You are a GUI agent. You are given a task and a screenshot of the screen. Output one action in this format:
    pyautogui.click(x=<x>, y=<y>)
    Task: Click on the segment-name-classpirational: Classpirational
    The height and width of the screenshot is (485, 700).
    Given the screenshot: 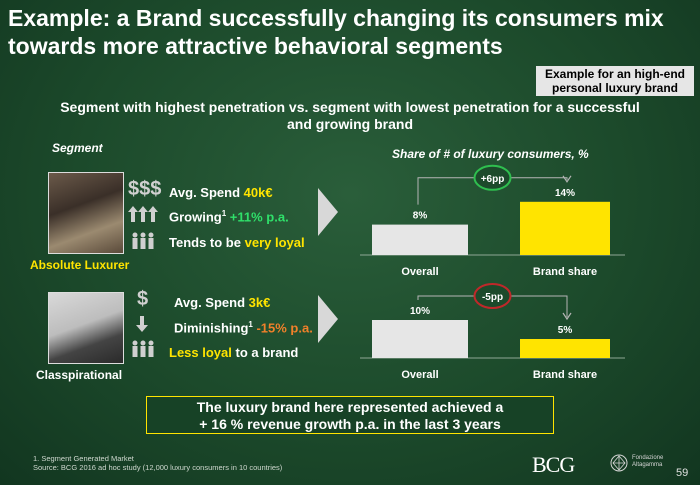 What is the action you would take?
    pyautogui.click(x=79, y=375)
    